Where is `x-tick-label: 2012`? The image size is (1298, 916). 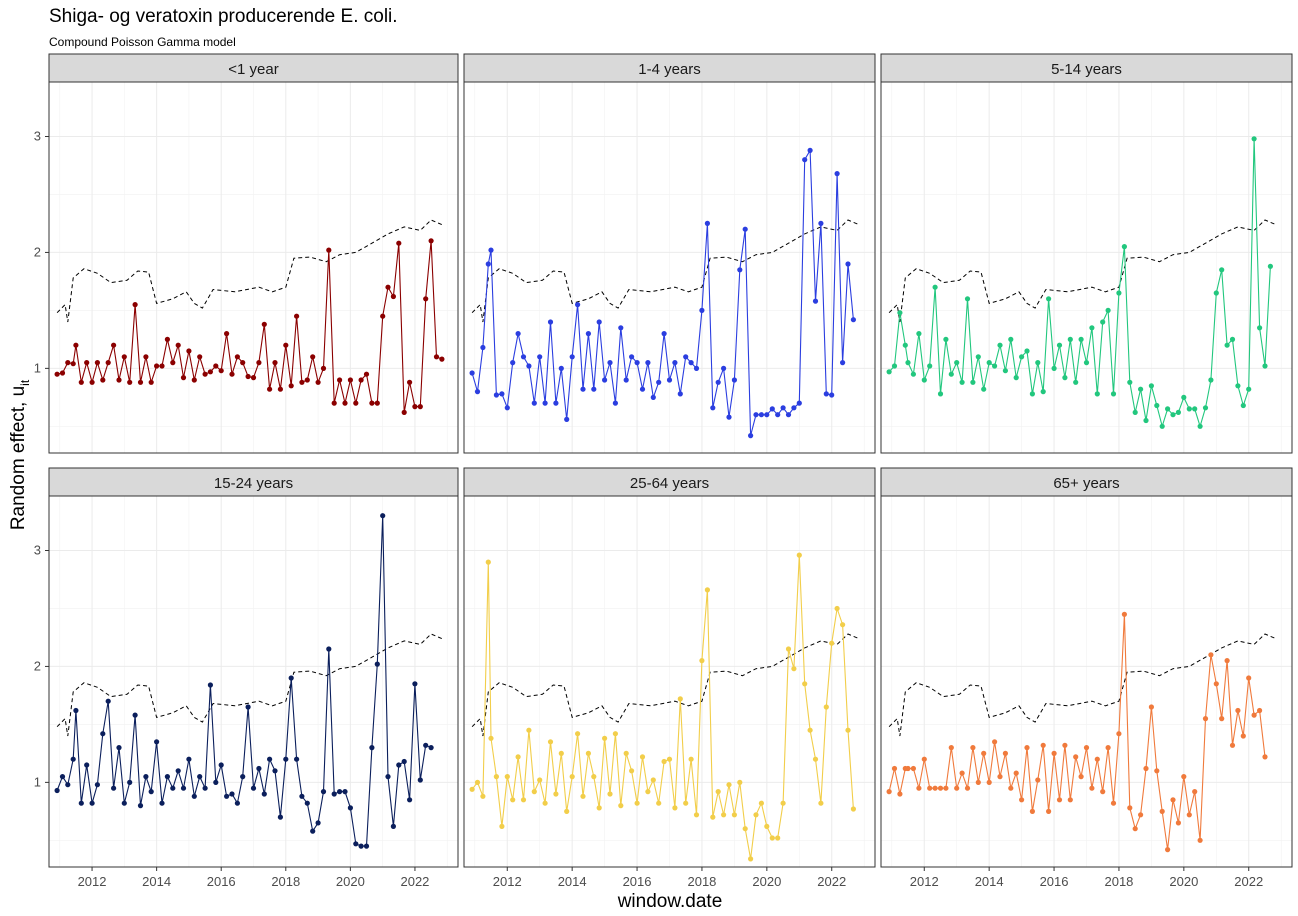
x-tick-label: 2012 is located at coordinates (924, 881).